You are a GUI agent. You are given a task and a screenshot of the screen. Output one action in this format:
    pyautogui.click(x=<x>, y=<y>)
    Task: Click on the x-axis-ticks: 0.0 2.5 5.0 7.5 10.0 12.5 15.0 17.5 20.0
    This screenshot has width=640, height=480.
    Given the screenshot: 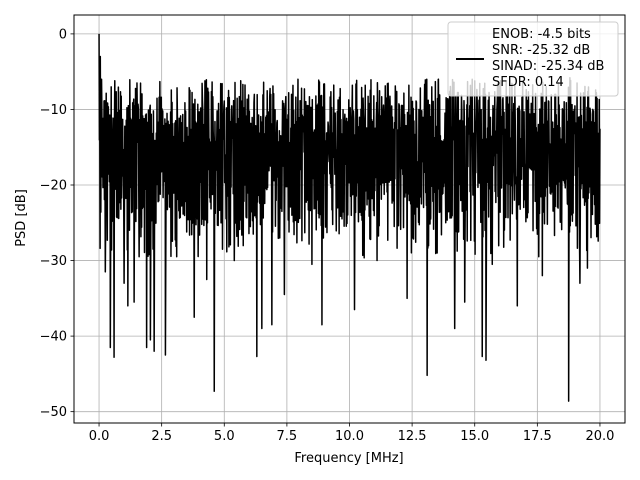 What is the action you would take?
    pyautogui.click(x=351, y=433)
    